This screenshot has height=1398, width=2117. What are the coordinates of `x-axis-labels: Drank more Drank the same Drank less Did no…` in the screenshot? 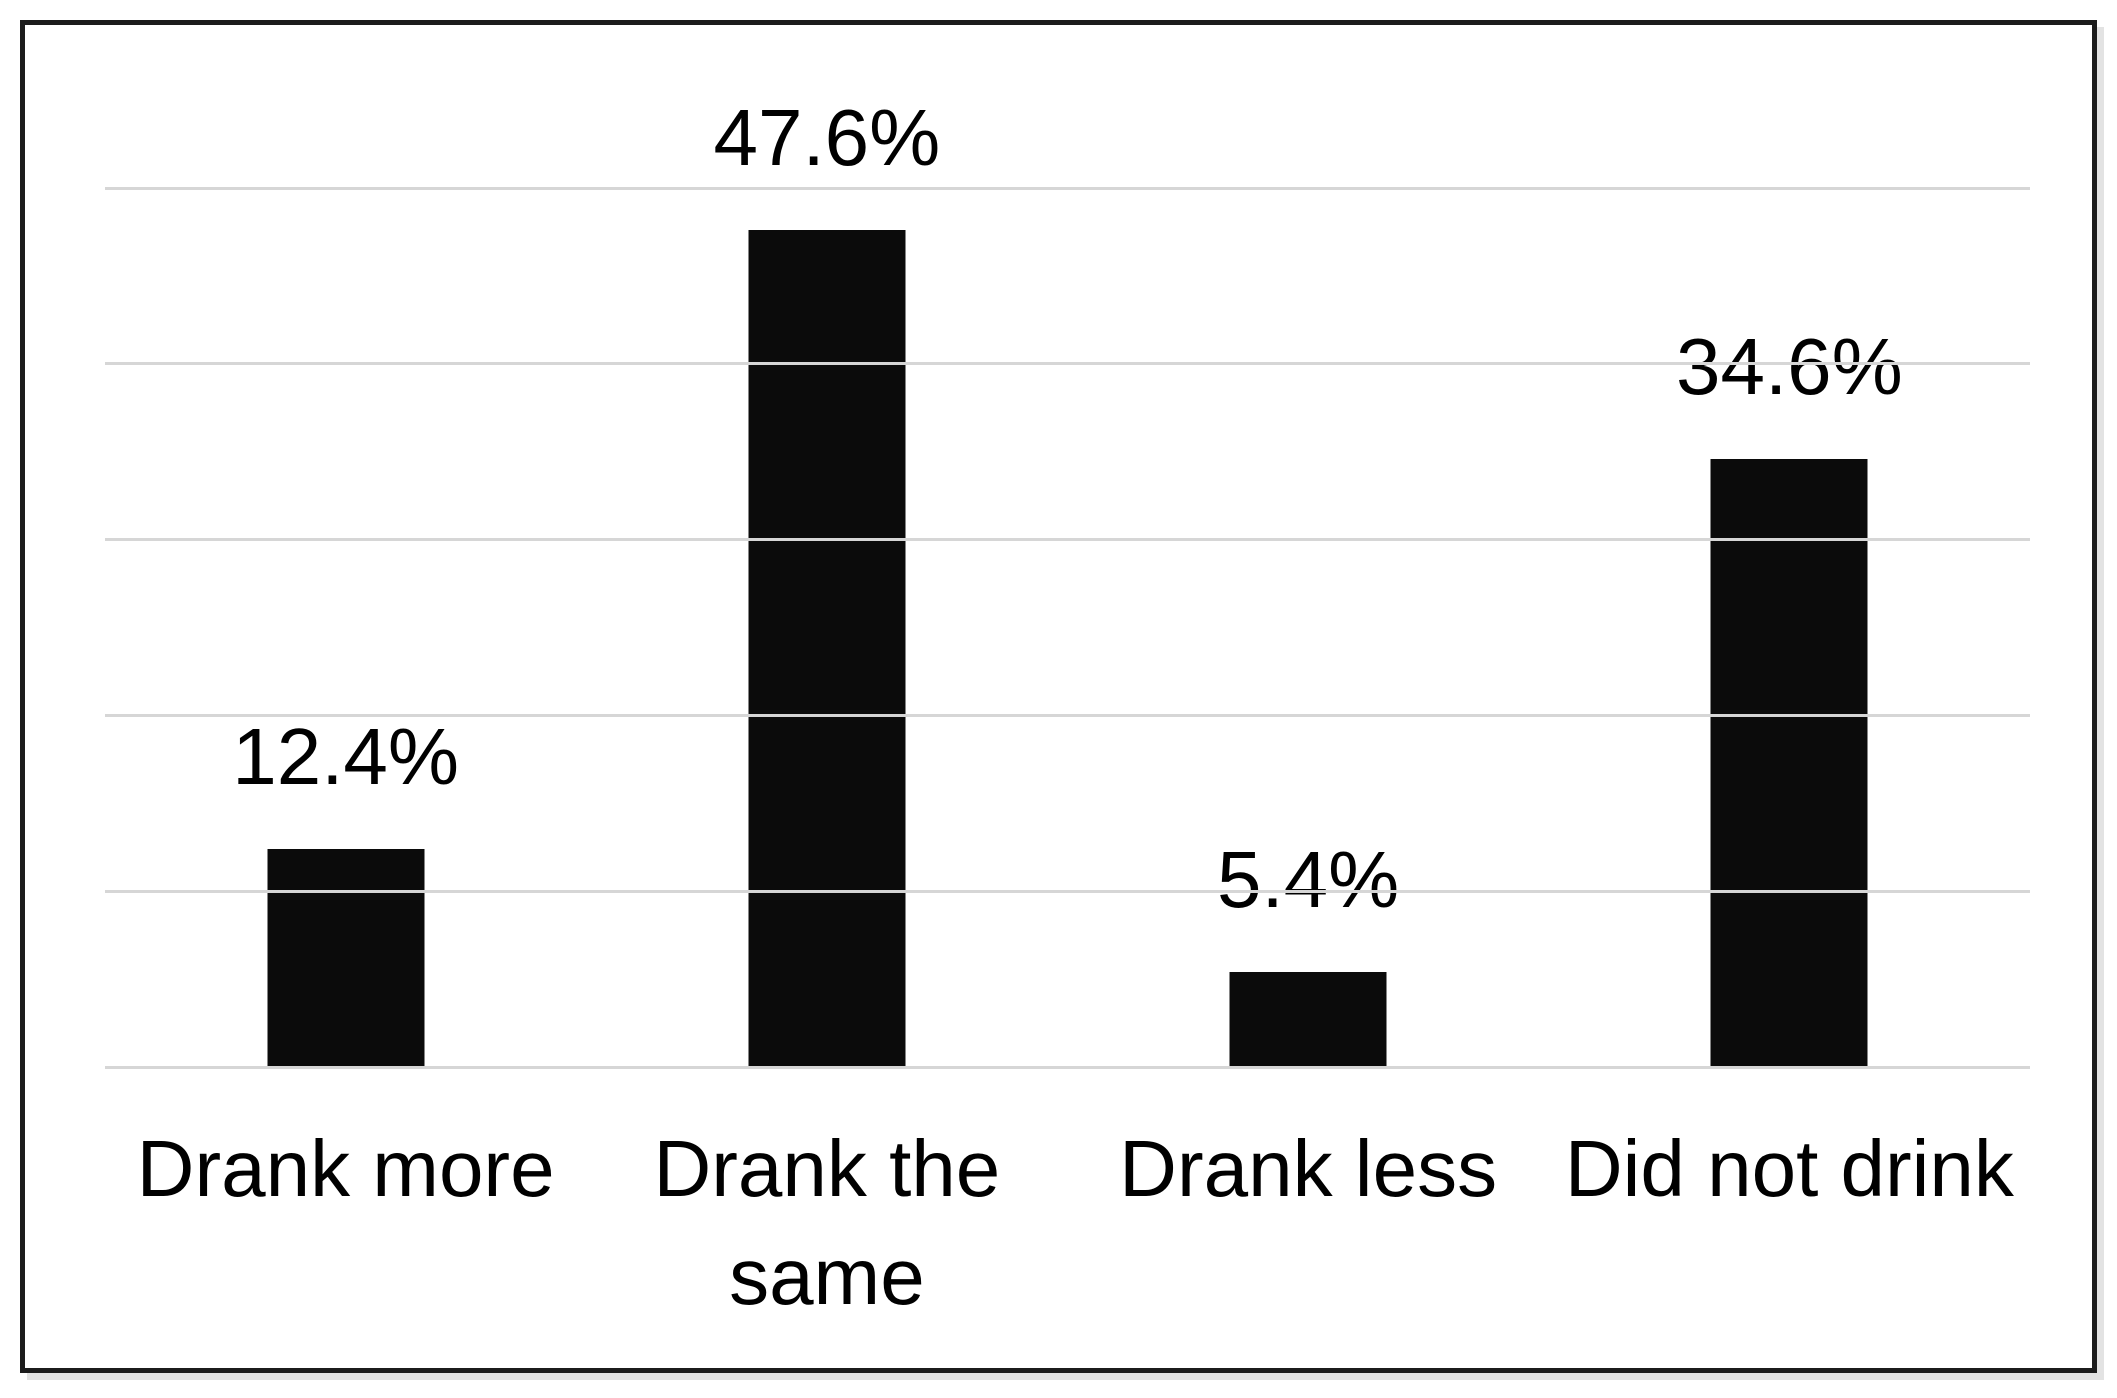 It's located at (1067, 1223).